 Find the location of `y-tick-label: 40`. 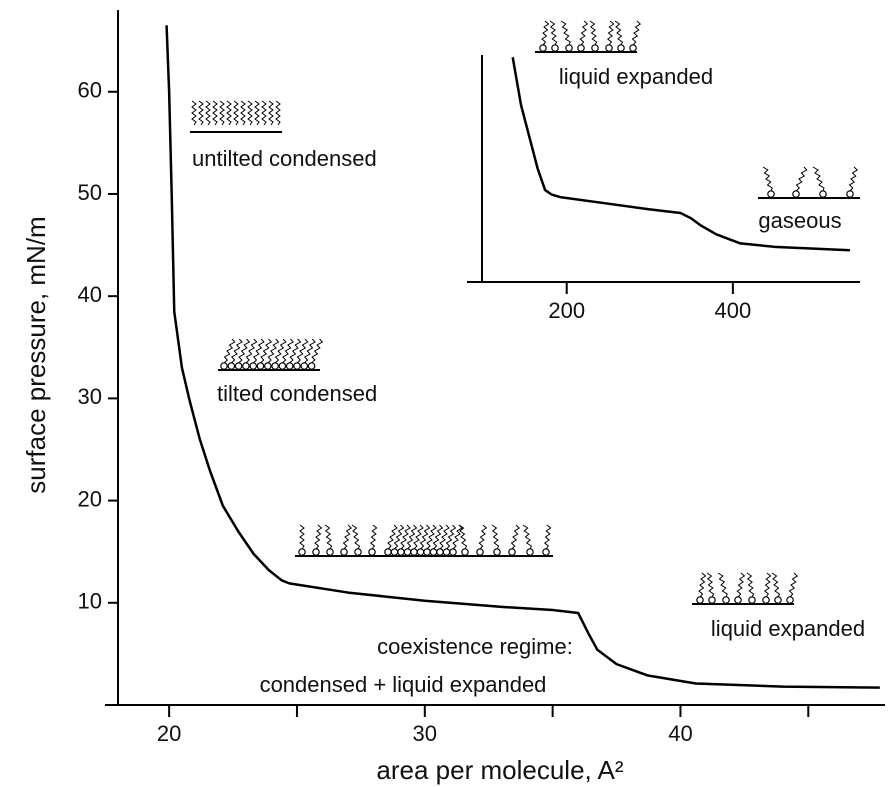

y-tick-label: 40 is located at coordinates (90, 294).